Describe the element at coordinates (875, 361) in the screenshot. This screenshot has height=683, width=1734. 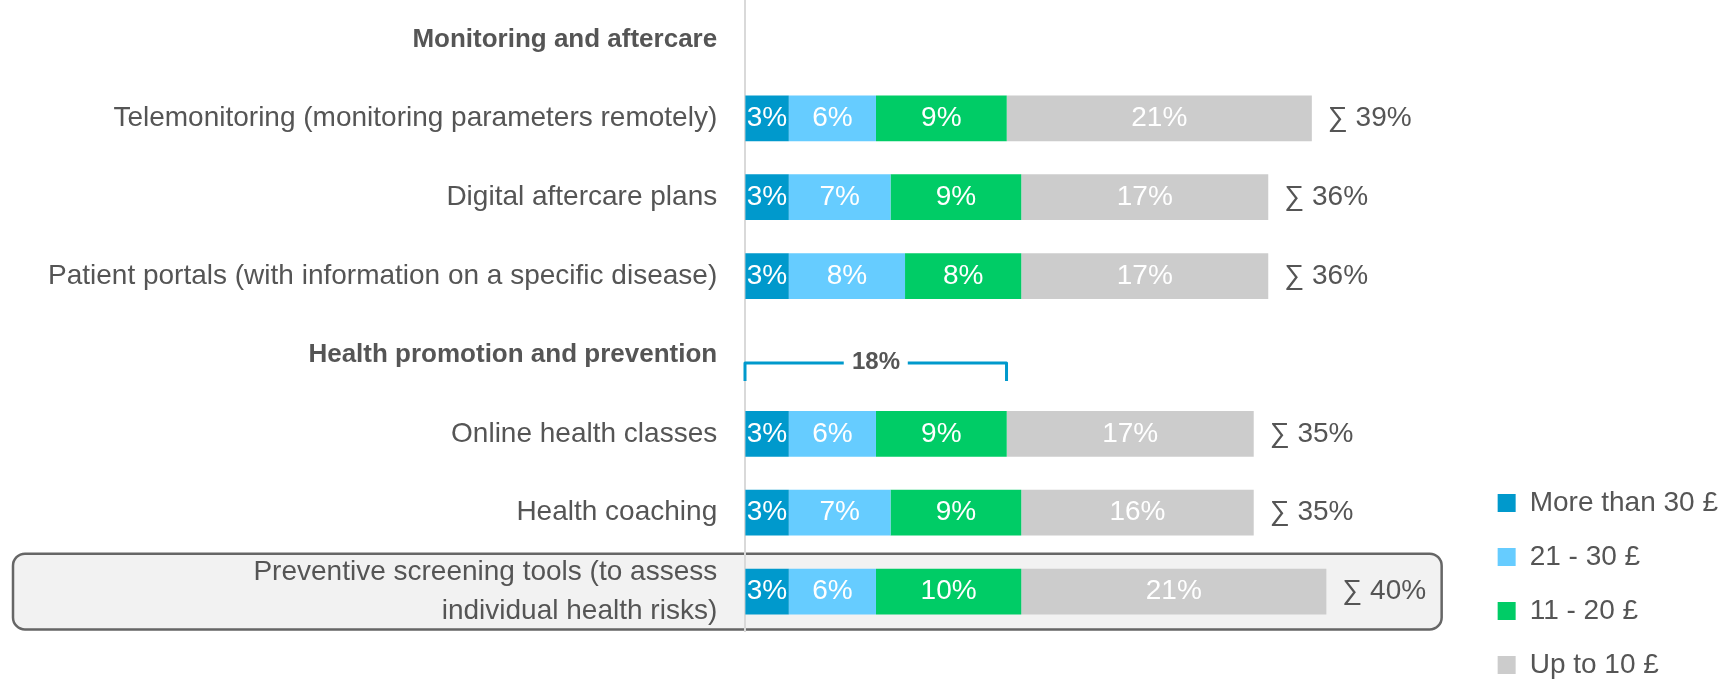
I see `annotation: 18%` at that location.